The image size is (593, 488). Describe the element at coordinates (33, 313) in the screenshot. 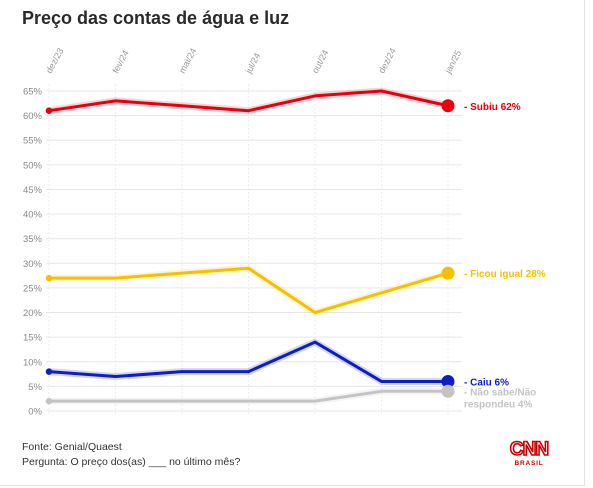

I see `y-tick-label: 20%` at that location.